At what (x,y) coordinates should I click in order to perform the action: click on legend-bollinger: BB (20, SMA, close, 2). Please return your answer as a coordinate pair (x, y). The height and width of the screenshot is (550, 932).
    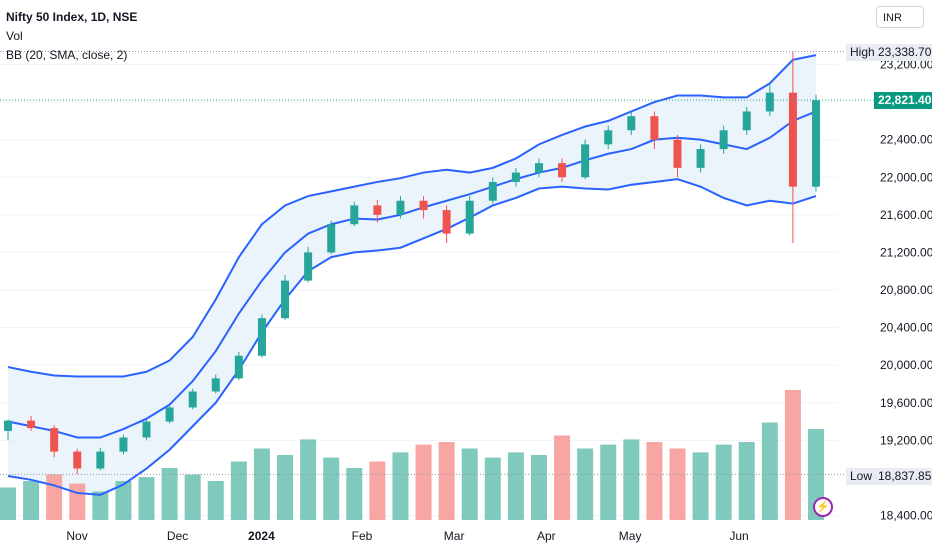
    Looking at the image, I should click on (67, 55).